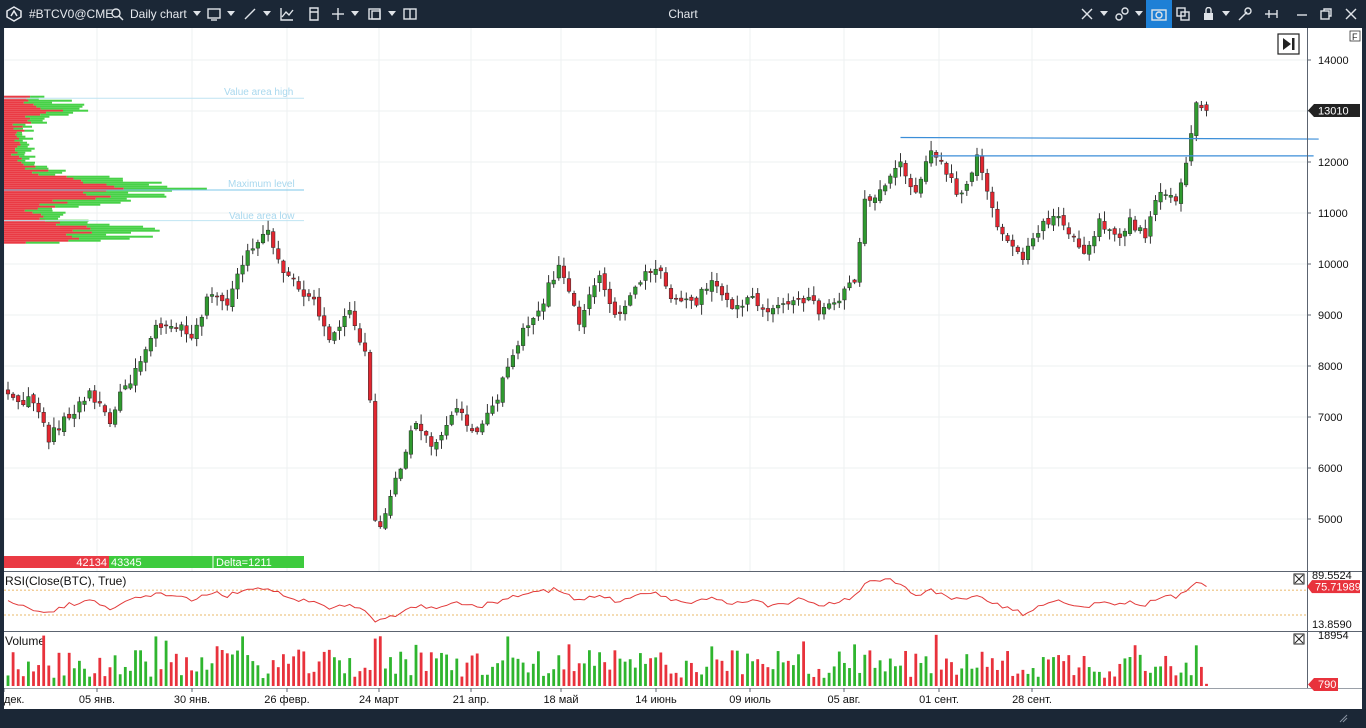  What do you see at coordinates (1271, 14) in the screenshot?
I see `pin-icon` at bounding box center [1271, 14].